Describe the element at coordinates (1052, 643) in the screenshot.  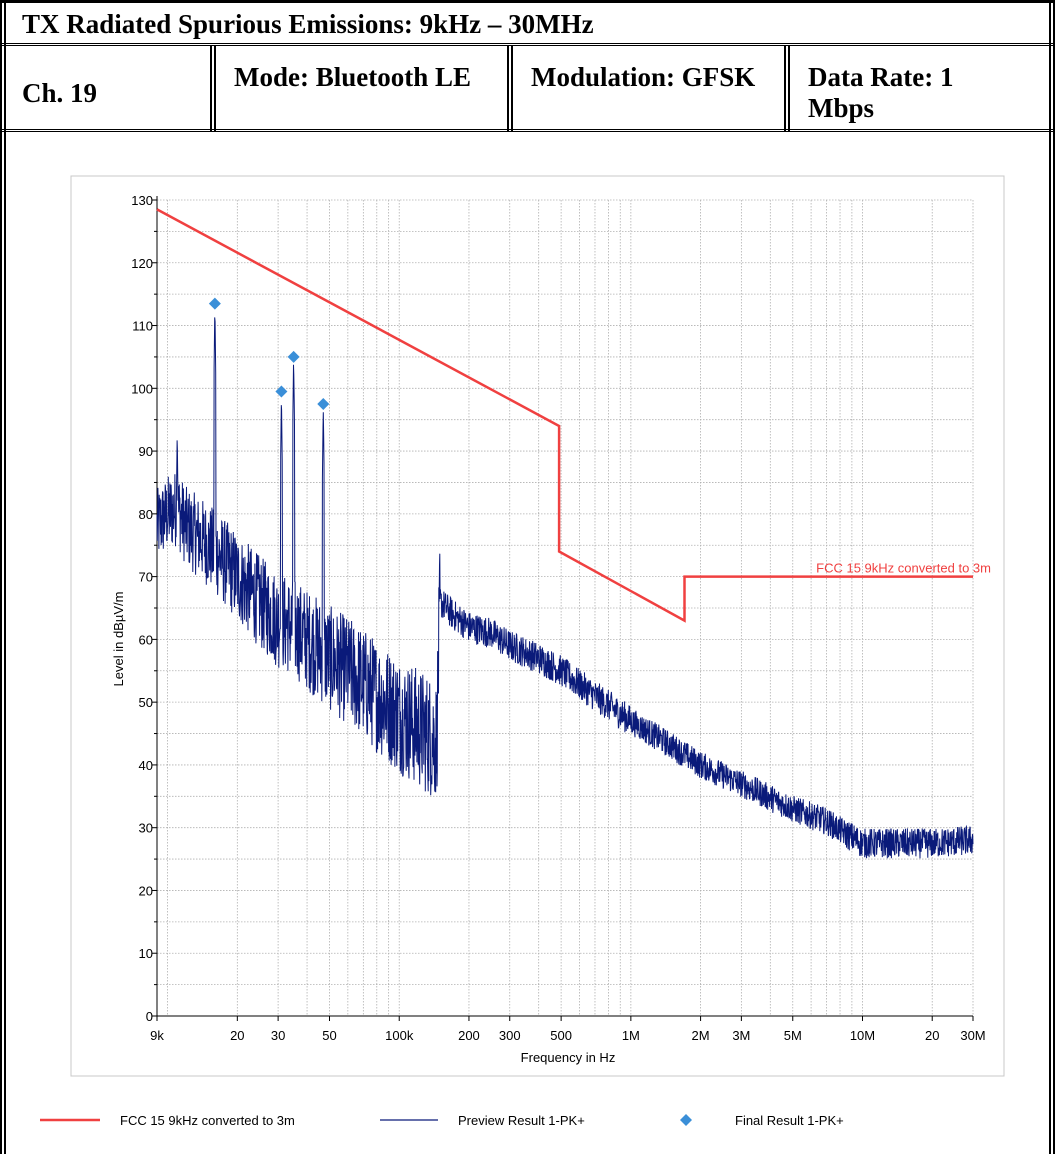
I see `frame-right` at that location.